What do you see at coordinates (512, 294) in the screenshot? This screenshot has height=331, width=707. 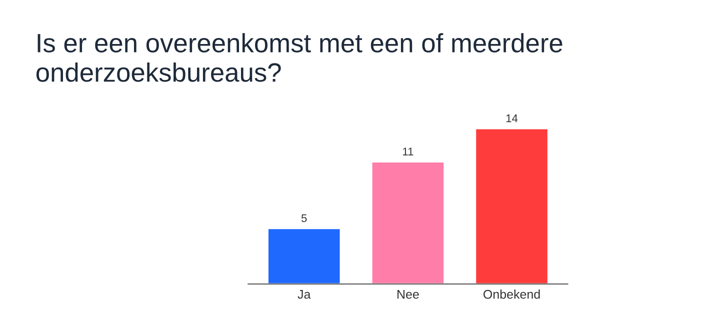 I see `x-tick-label: Onbekend` at bounding box center [512, 294].